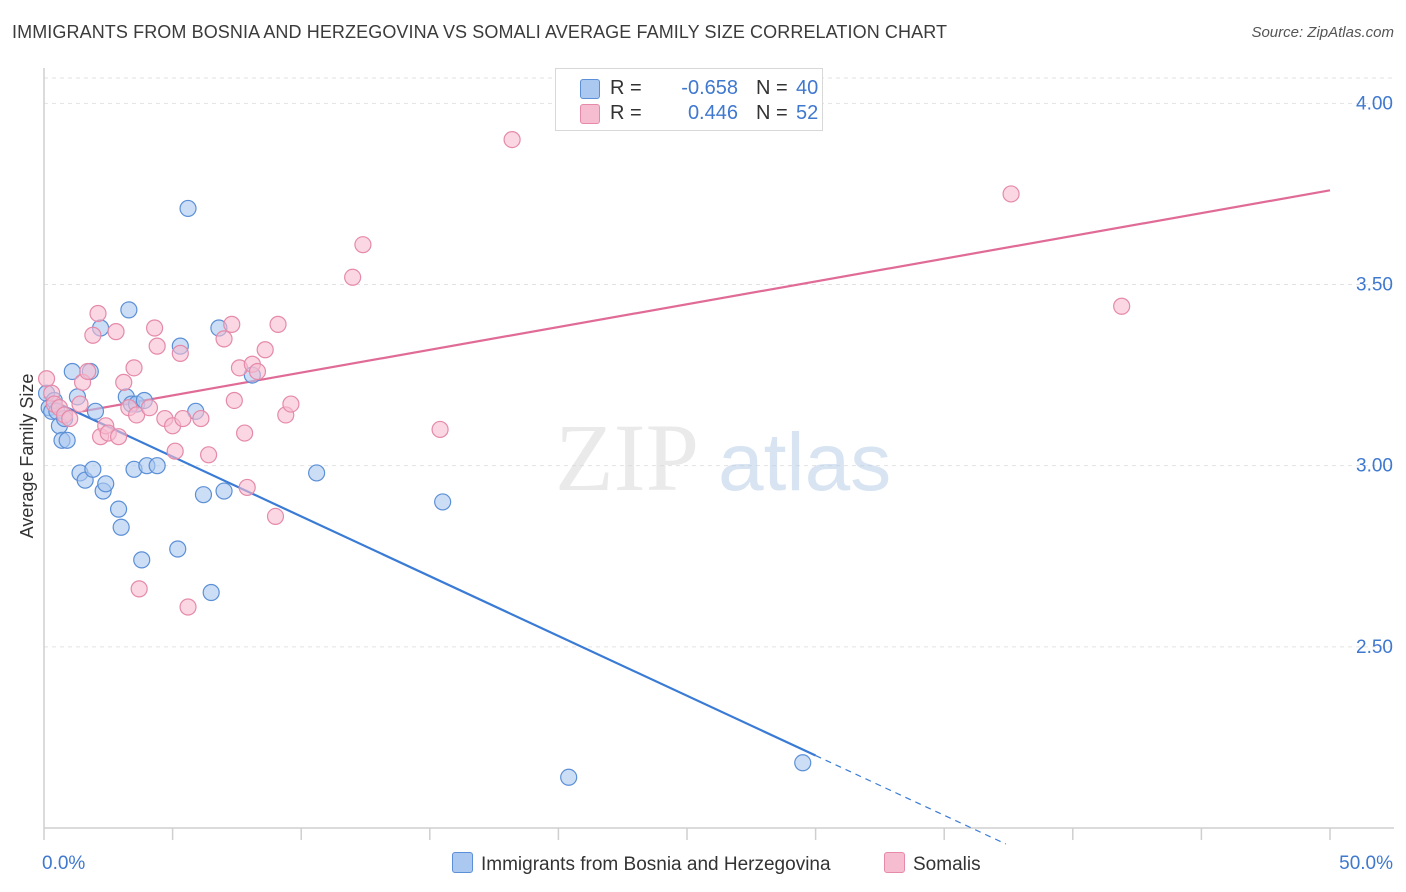 This screenshot has height=892, width=1406. What do you see at coordinates (712, 113) in the screenshot?
I see `legend-r-value-pink: 0.446` at bounding box center [712, 113].